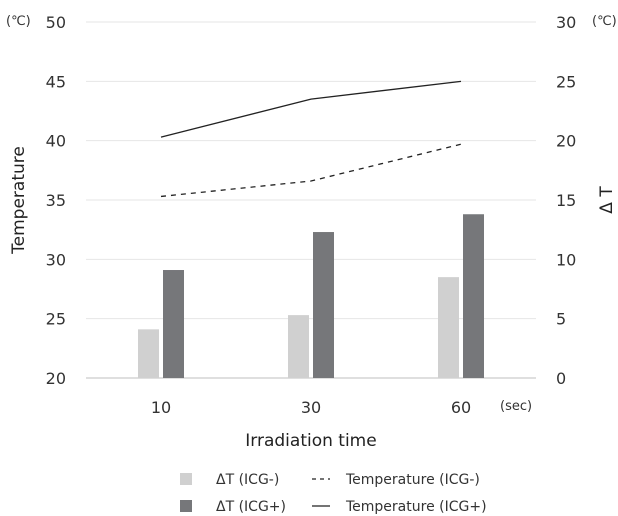 The height and width of the screenshot is (516, 618). What do you see at coordinates (161, 407) in the screenshot?
I see `x-tick-label: 10` at bounding box center [161, 407].